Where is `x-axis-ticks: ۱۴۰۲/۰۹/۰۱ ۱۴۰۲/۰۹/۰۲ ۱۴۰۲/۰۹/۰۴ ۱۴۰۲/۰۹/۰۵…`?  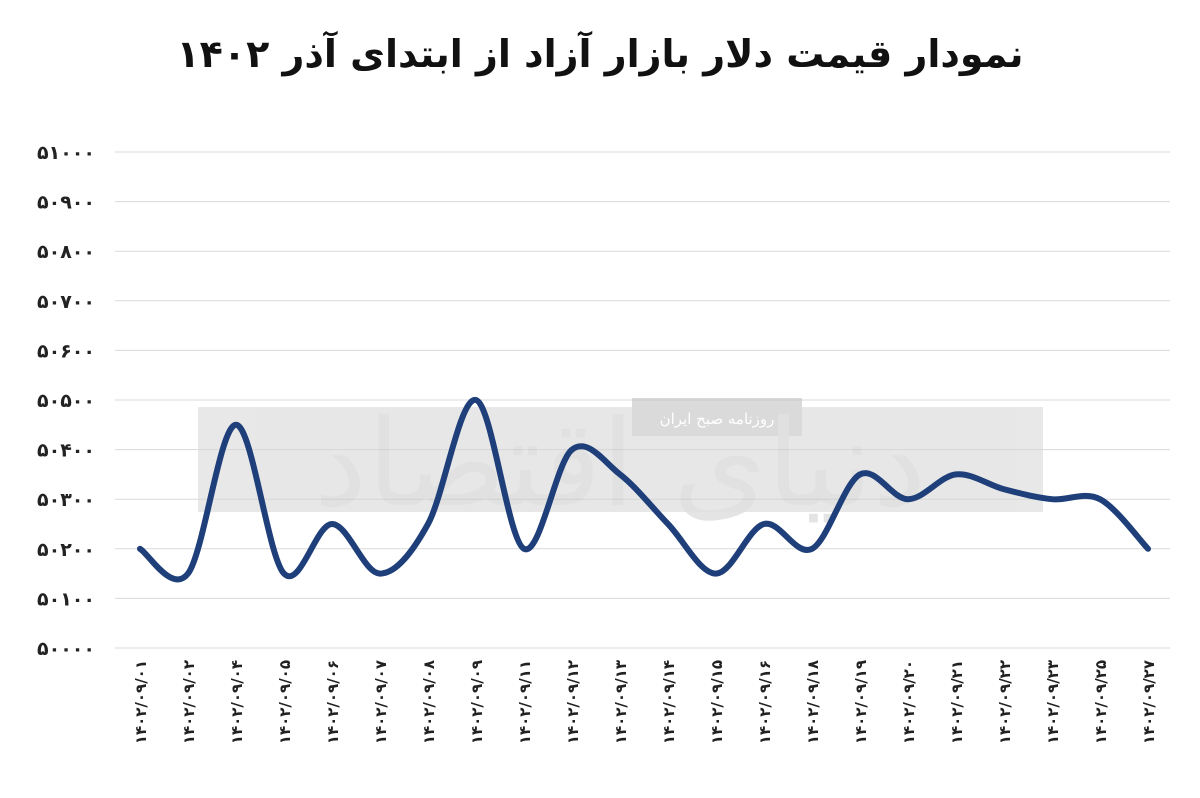
x-axis-ticks: ۱۴۰۲/۰۹/۰۱ ۱۴۰۲/۰۹/۰۲ ۱۴۰۲/۰۹/۰۴ ۱۴۰۲/۰۹/۰۵… is located at coordinates (645, 702).